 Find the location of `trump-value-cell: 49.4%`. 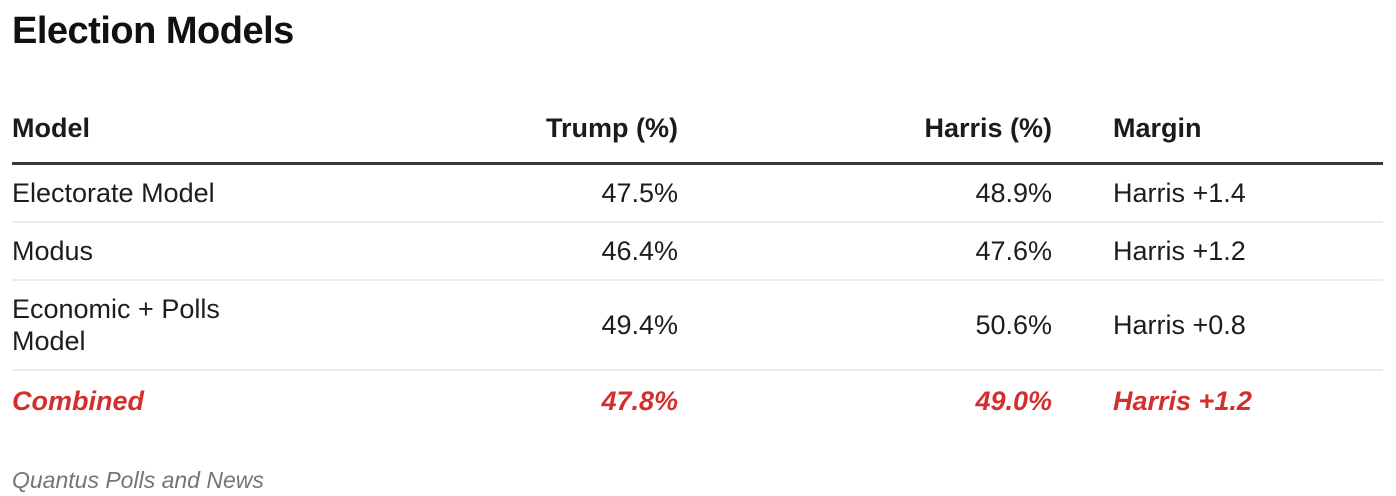

trump-value-cell: 49.4% is located at coordinates (475, 325).